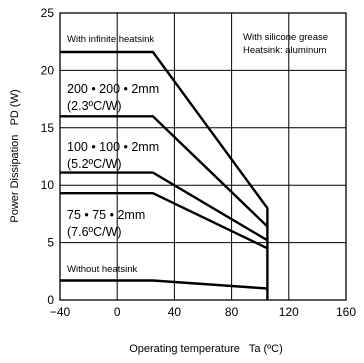 This screenshot has width=364, height=363. I want to click on series-label-infinite-heatsink: With infinite heatsink, so click(110, 39).